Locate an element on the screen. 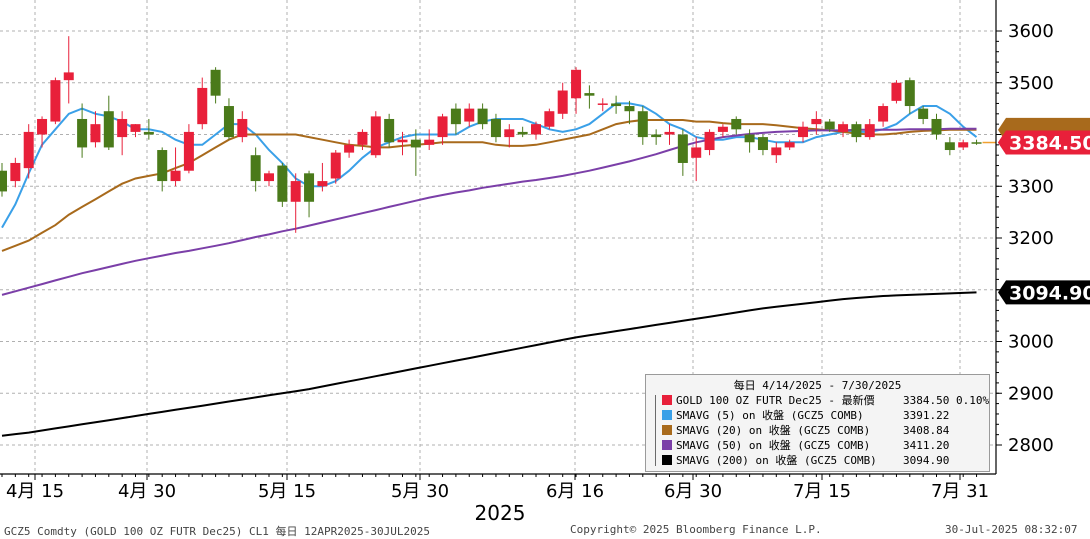 The height and width of the screenshot is (539, 1090). x-tick-label: 7月 31 is located at coordinates (960, 491).